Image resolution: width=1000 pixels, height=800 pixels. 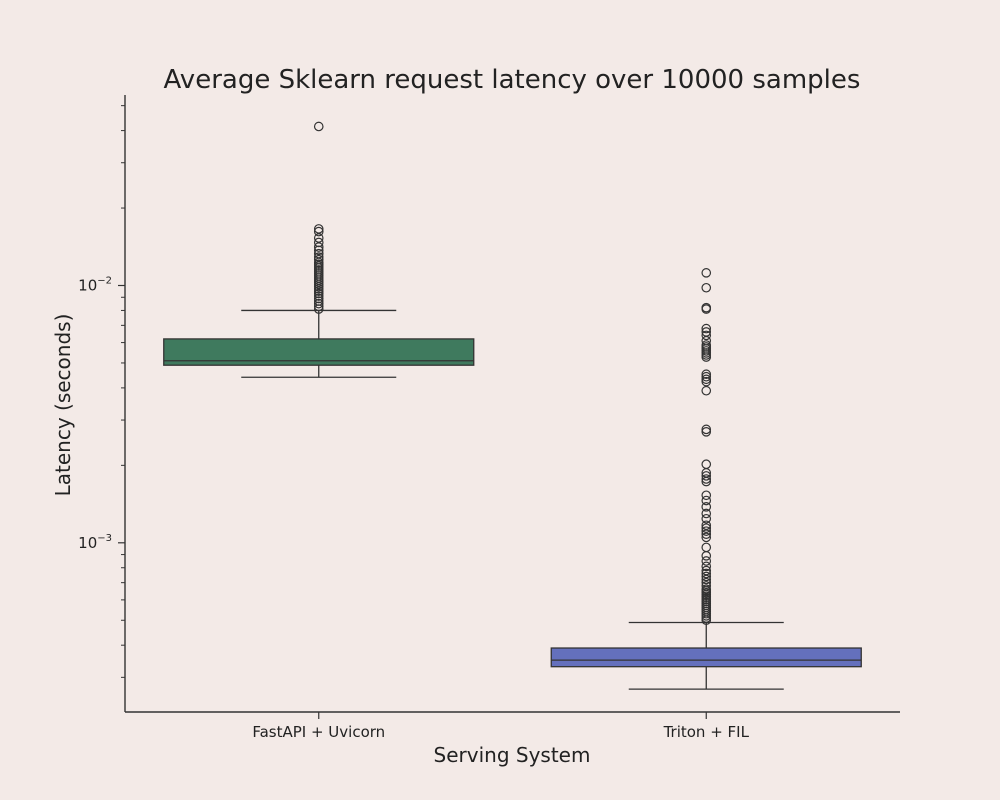 I want to click on x-tick-label: Triton + FIL, so click(x=706, y=732).